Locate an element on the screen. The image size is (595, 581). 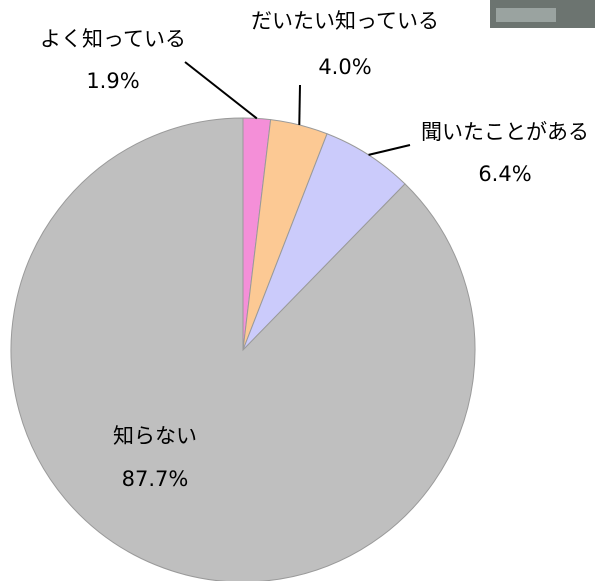
category-label: 知らない is located at coordinates (155, 436).